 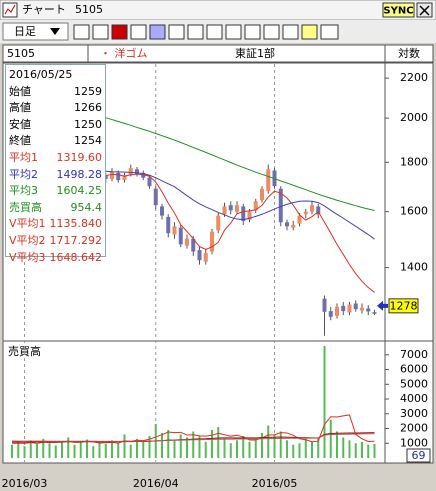 I want to click on info-row: V平均1 1135.840, so click(x=55, y=224).